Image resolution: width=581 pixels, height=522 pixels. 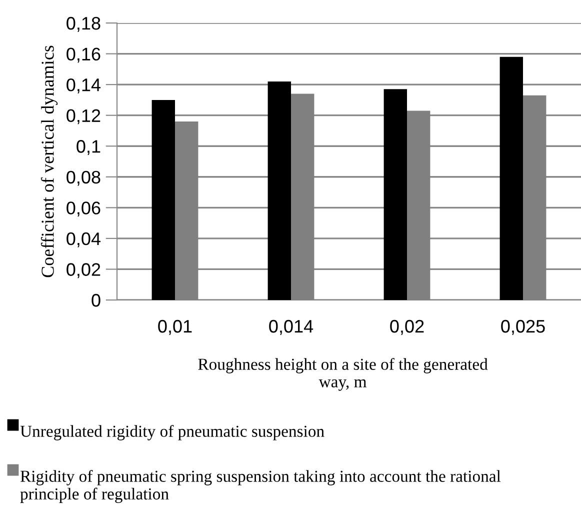 What do you see at coordinates (260, 487) in the screenshot?
I see `legend-label: Rigidity of pneumatic spring suspension taking into account the rational principle of regulation` at bounding box center [260, 487].